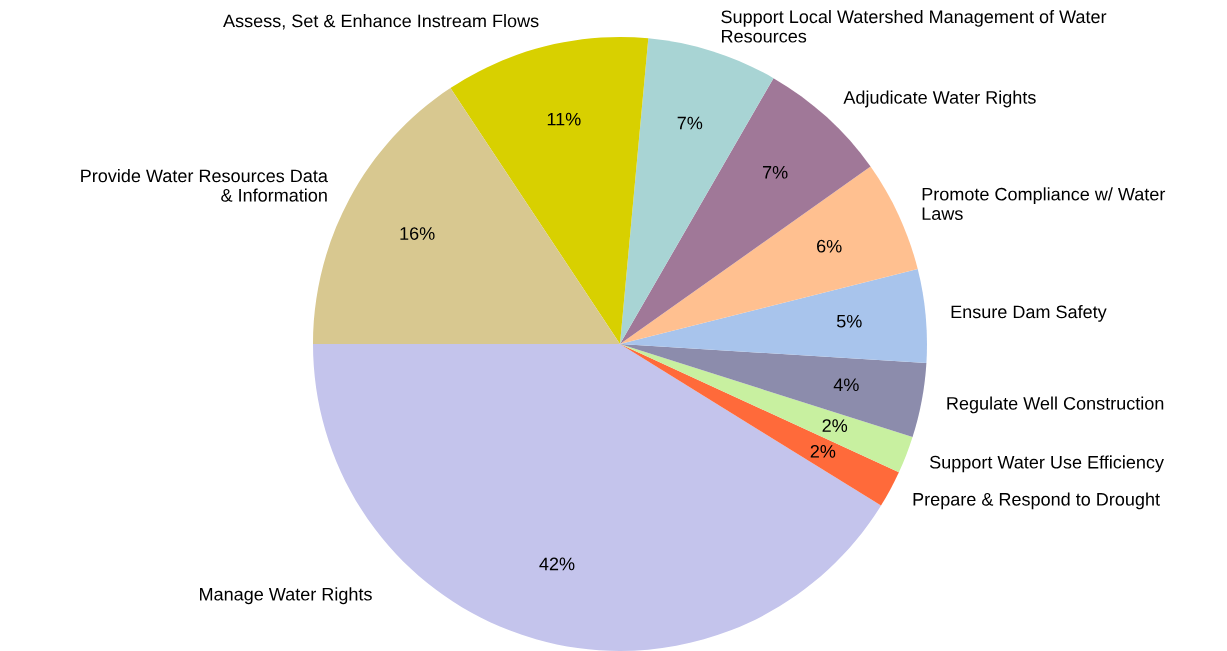  I want to click on slice-label: Adjudicate Water Rights, so click(939, 99).